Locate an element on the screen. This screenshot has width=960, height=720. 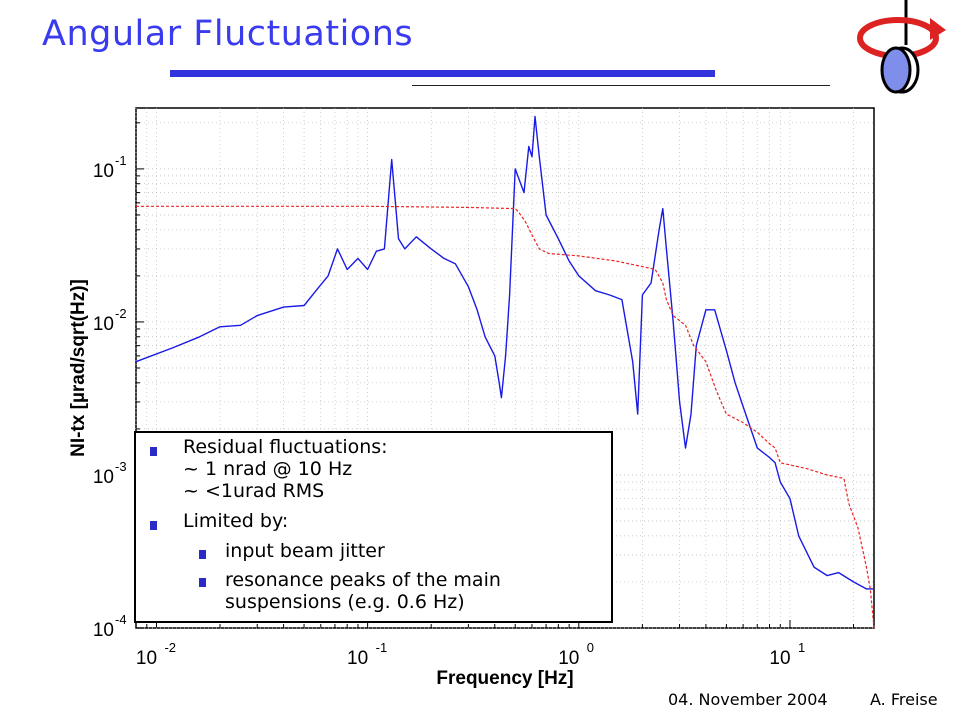
y-tick-labels: 10-110-210-310-4 is located at coordinates (110, 397).